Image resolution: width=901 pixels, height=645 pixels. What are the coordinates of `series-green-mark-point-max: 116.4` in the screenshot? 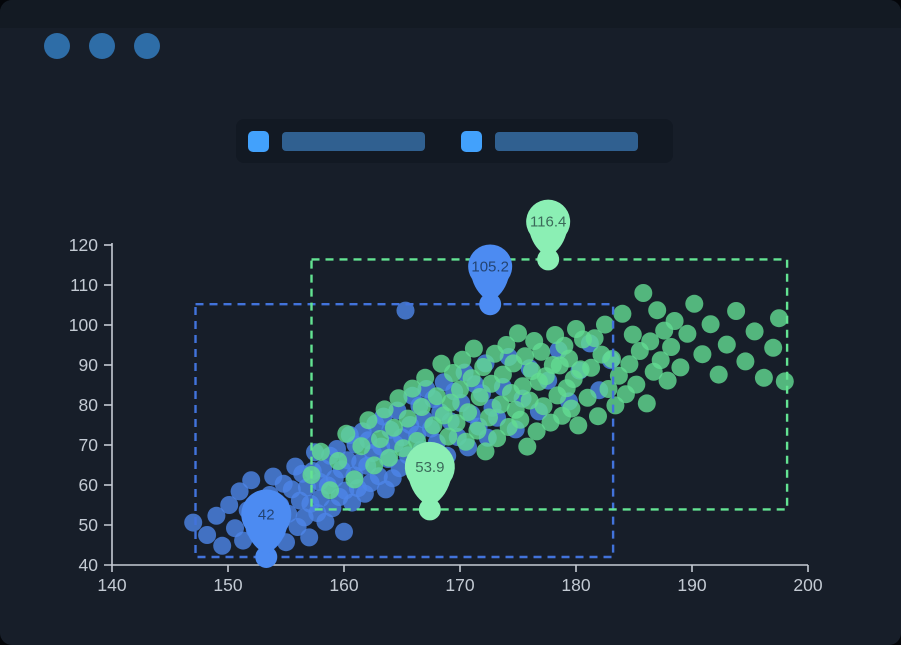 It's located at (548, 235).